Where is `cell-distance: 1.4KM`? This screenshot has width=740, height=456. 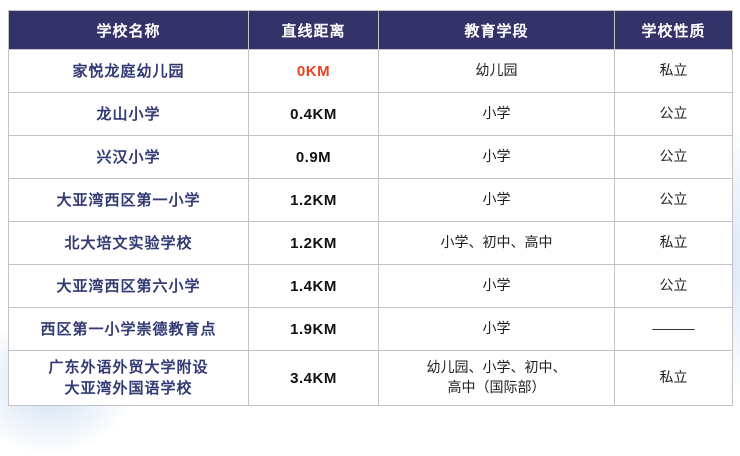
cell-distance: 1.4KM is located at coordinates (313, 286).